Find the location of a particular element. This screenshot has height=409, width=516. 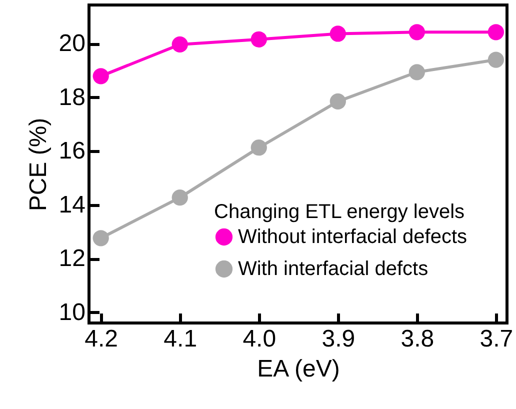

y-tick-label: 20 is located at coordinates (72, 44).